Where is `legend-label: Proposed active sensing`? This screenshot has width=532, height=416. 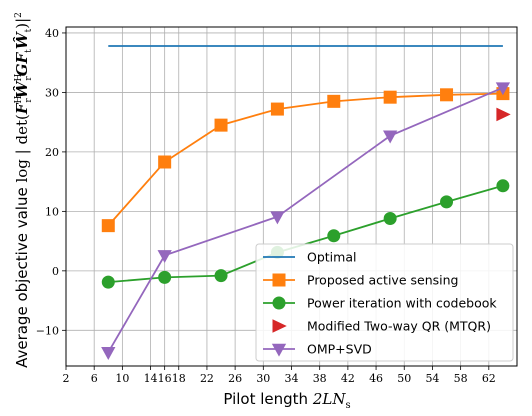
legend-label: Proposed active sensing is located at coordinates (382, 280).